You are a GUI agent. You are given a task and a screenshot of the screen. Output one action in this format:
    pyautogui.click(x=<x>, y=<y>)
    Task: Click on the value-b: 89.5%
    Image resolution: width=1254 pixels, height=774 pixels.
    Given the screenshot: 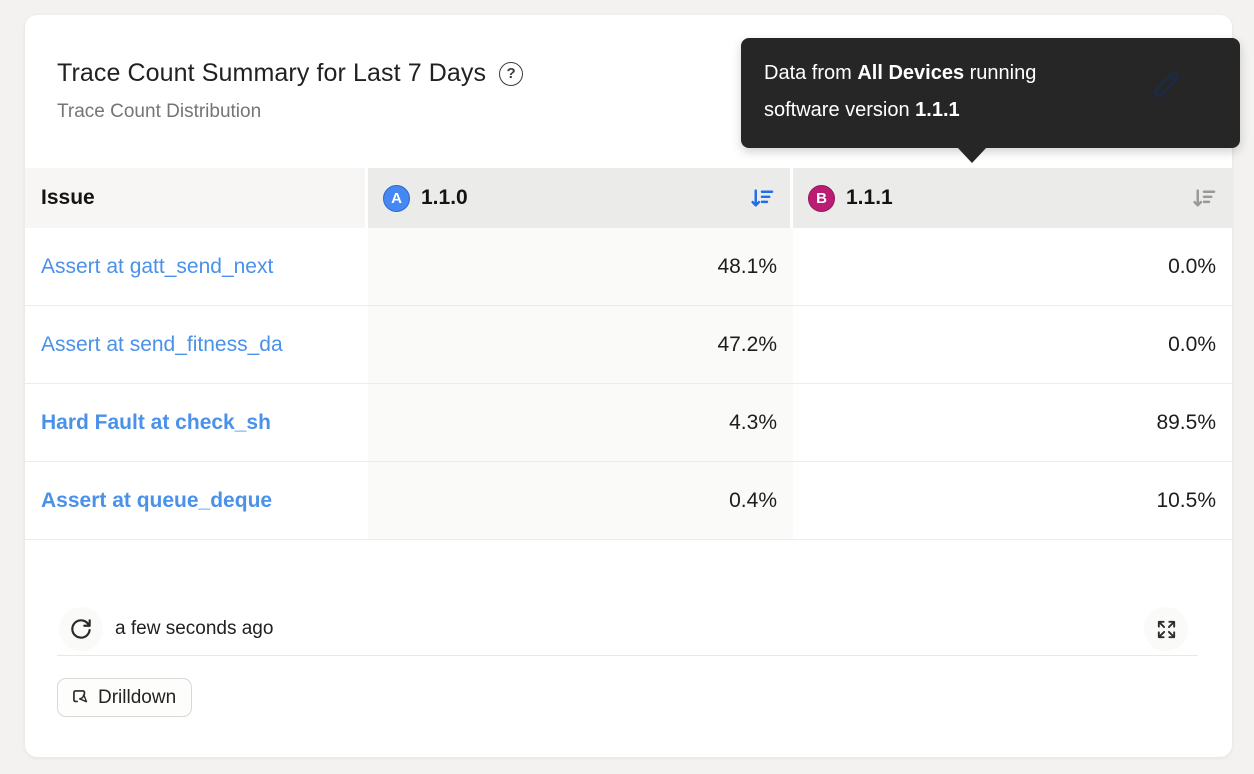 What is the action you would take?
    pyautogui.click(x=1012, y=422)
    